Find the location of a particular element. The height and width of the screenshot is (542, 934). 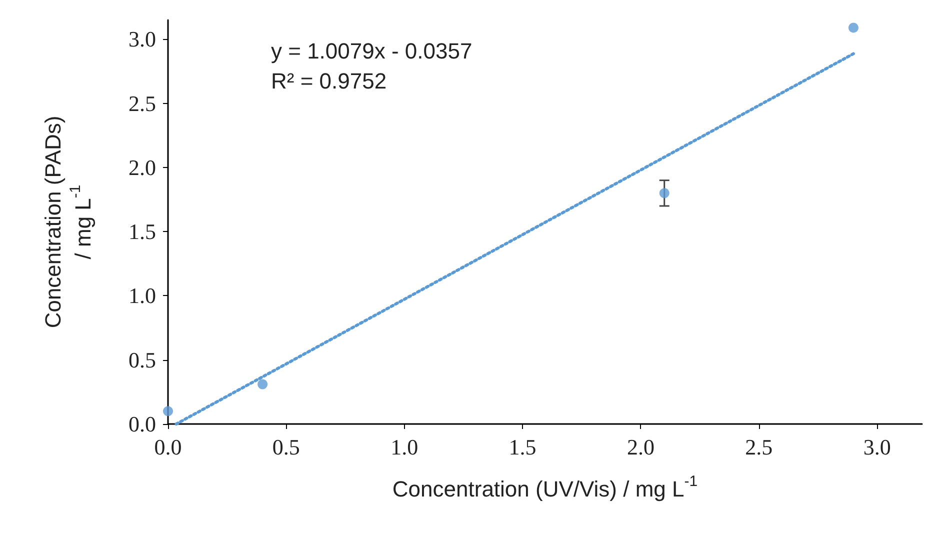

x-tick-label: 3.0 is located at coordinates (877, 447).